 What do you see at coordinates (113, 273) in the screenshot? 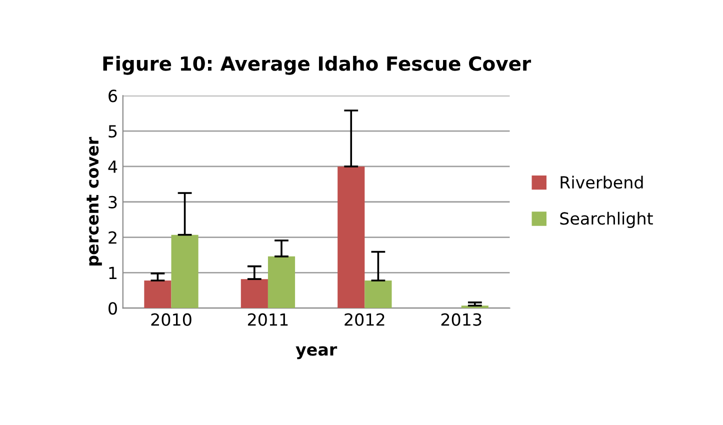
I see `y-tick-label: 1` at bounding box center [113, 273].